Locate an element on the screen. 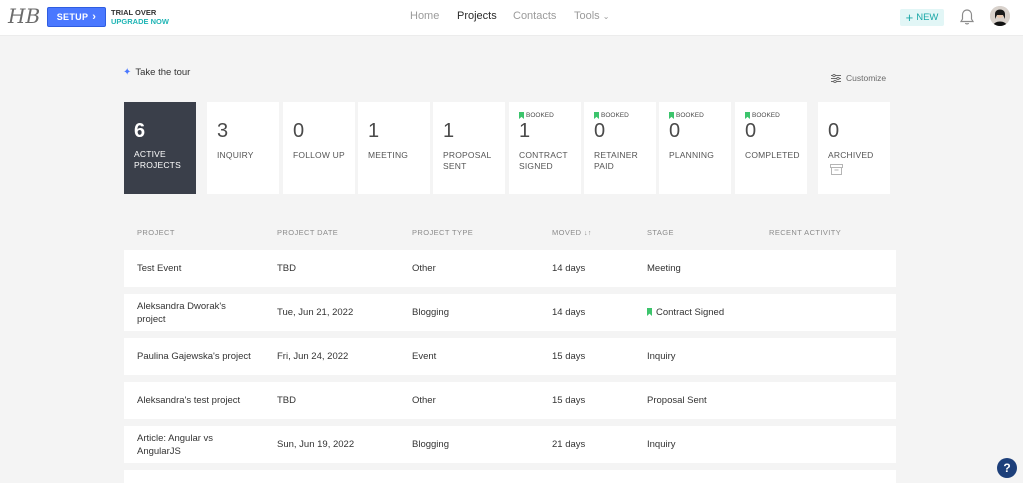 This screenshot has width=1023, height=483. stage-label: CONTRACT SIGNED is located at coordinates (543, 160).